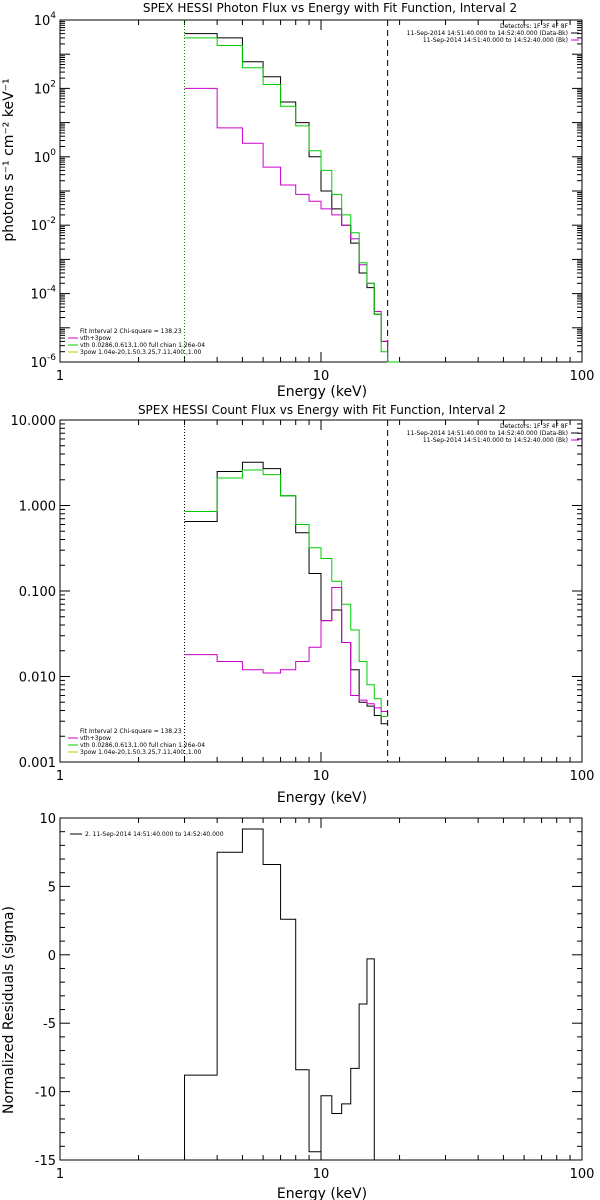 This screenshot has width=600, height=1200. What do you see at coordinates (322, 798) in the screenshot?
I see `count-flux-xlabel: Energy (keV)` at bounding box center [322, 798].